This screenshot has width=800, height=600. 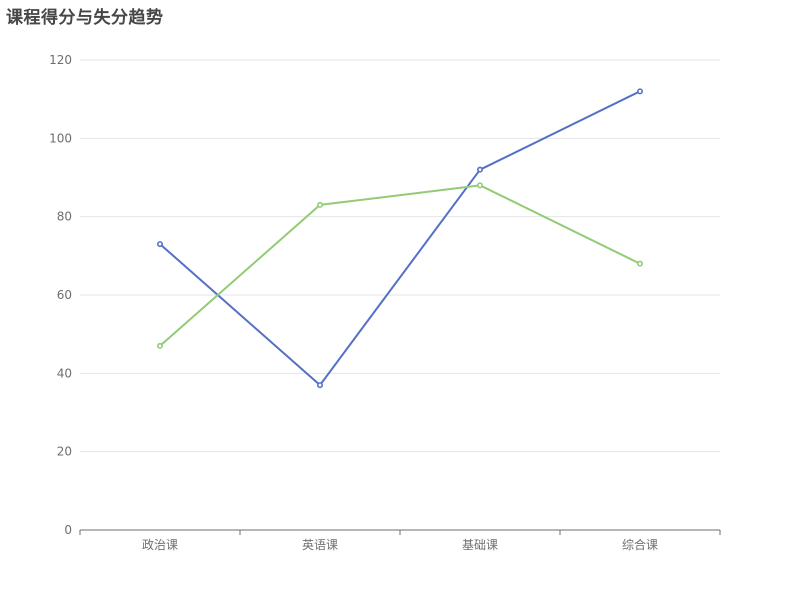 I want to click on y-tick-label: 120, so click(x=60, y=60).